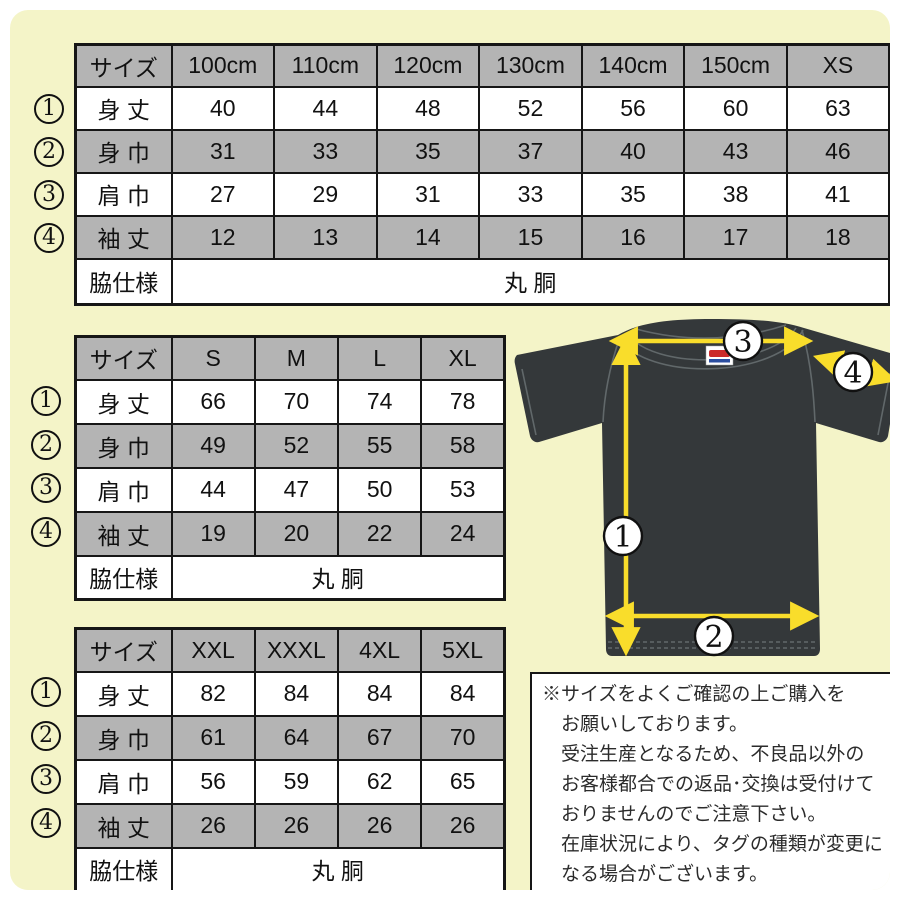 The height and width of the screenshot is (900, 900). I want to click on cell: 55, so click(379, 445).